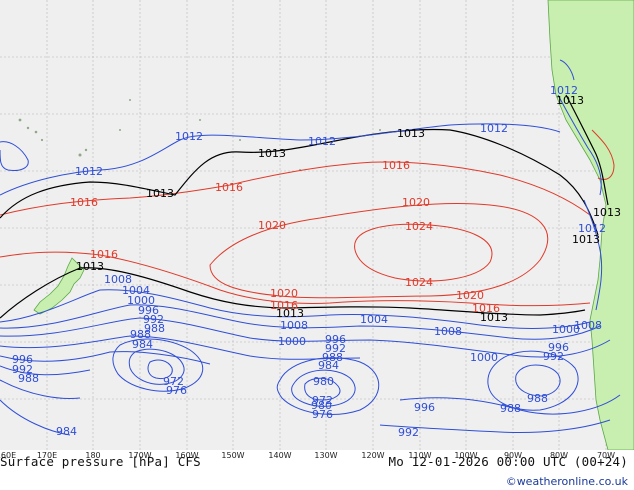 The height and width of the screenshot is (490, 634). Describe the element at coordinates (93, 455) in the screenshot. I see `longitude-tick: 180` at that location.